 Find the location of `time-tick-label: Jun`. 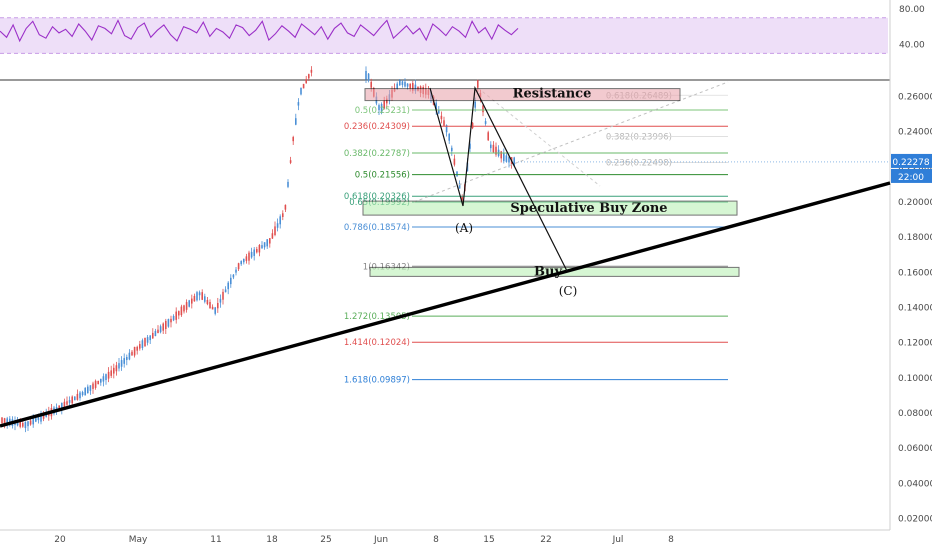

time-tick-label: Jun is located at coordinates (380, 540).